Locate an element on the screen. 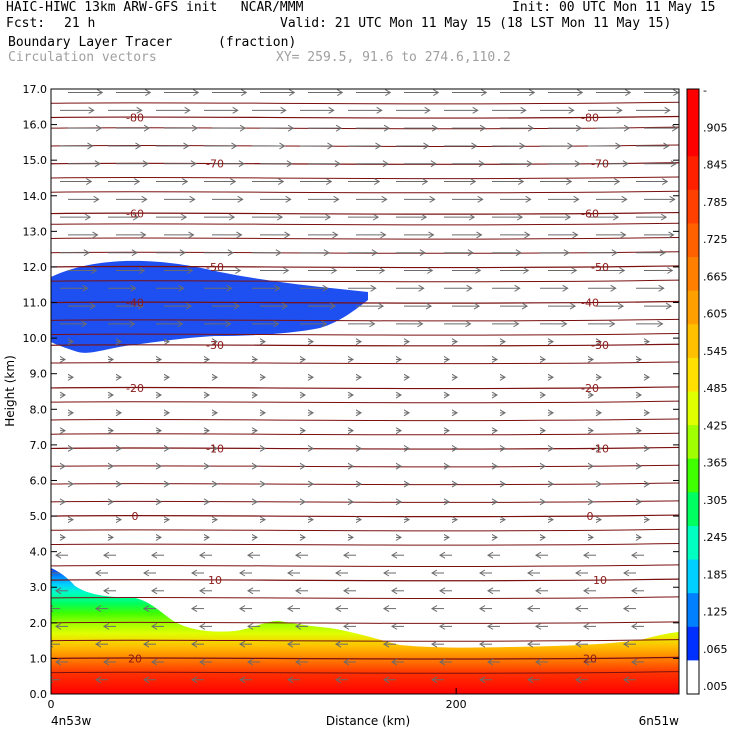  y-tick-label: 8.0 is located at coordinates (39, 409).